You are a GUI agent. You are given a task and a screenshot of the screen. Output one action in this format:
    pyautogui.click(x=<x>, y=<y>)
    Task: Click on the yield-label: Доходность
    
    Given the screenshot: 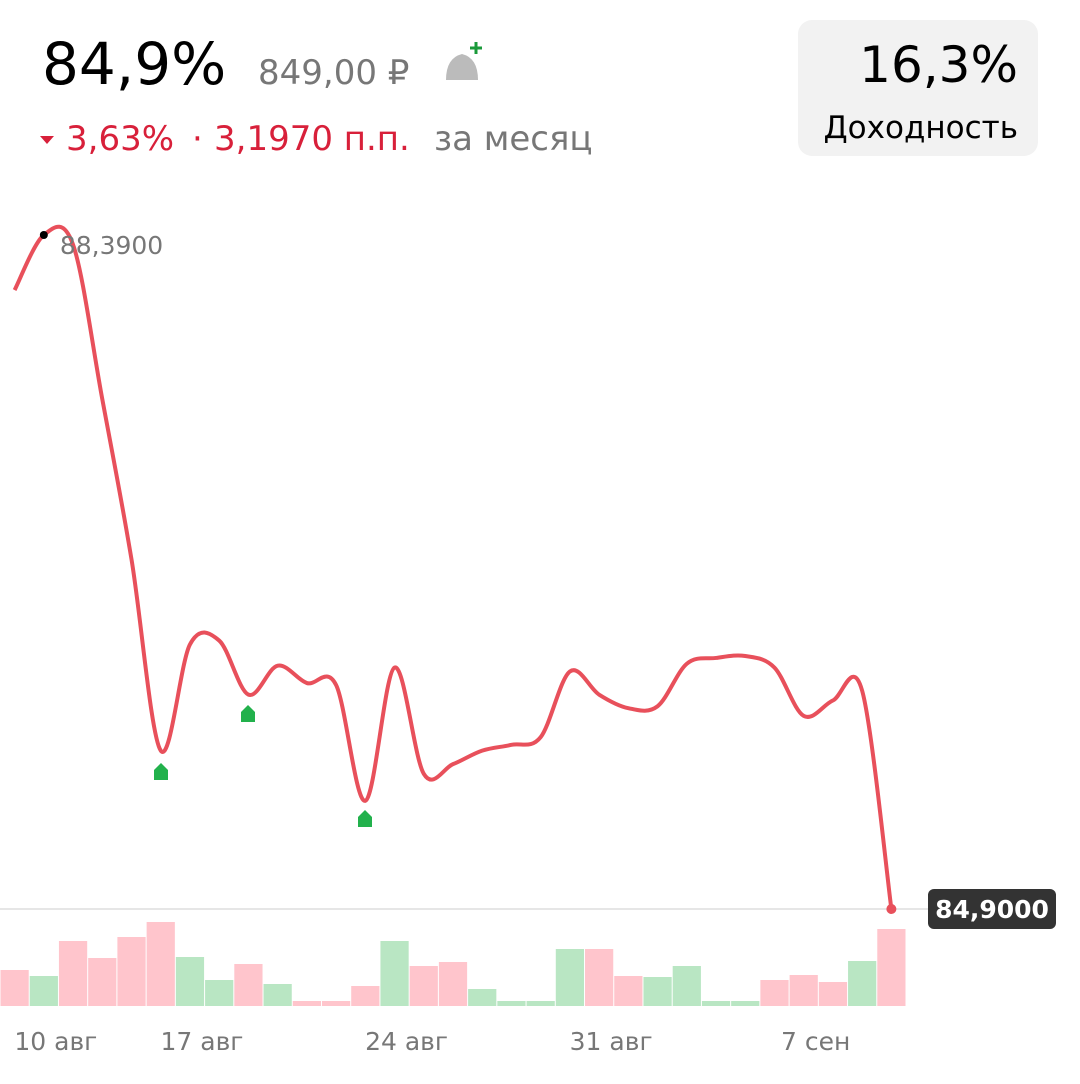 What is the action you would take?
    pyautogui.click(x=920, y=128)
    